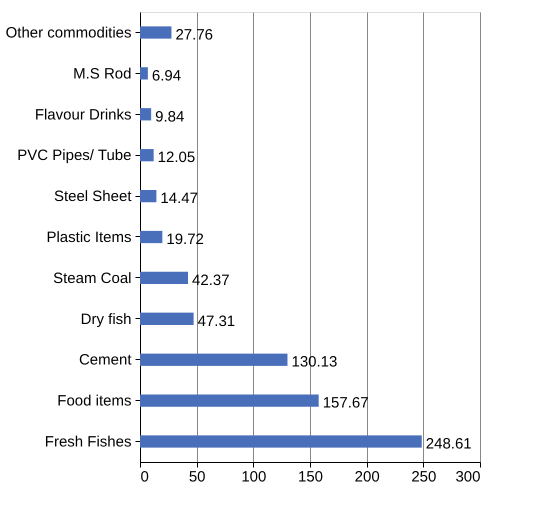 Image resolution: width=535 pixels, height=514 pixels. Describe the element at coordinates (314, 362) in the screenshot. I see `data-label: 130.13` at that location.